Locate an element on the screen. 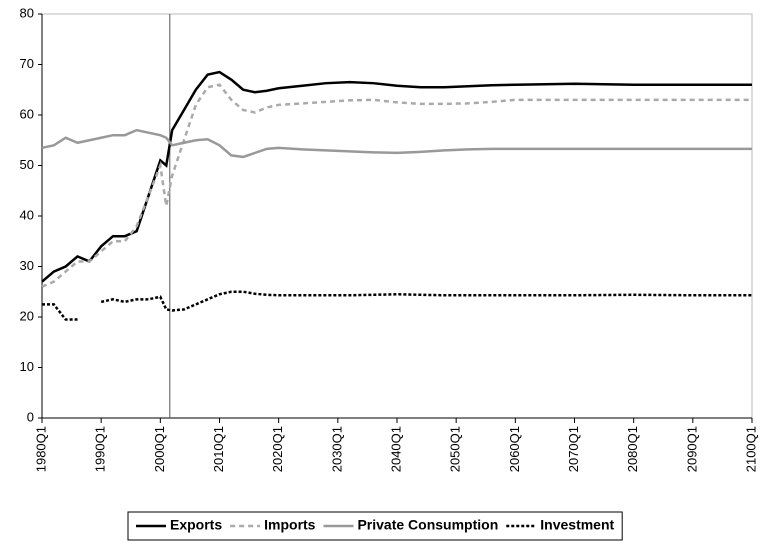 The image size is (760, 546). x-tick-label: 2010Q1 is located at coordinates (218, 449).